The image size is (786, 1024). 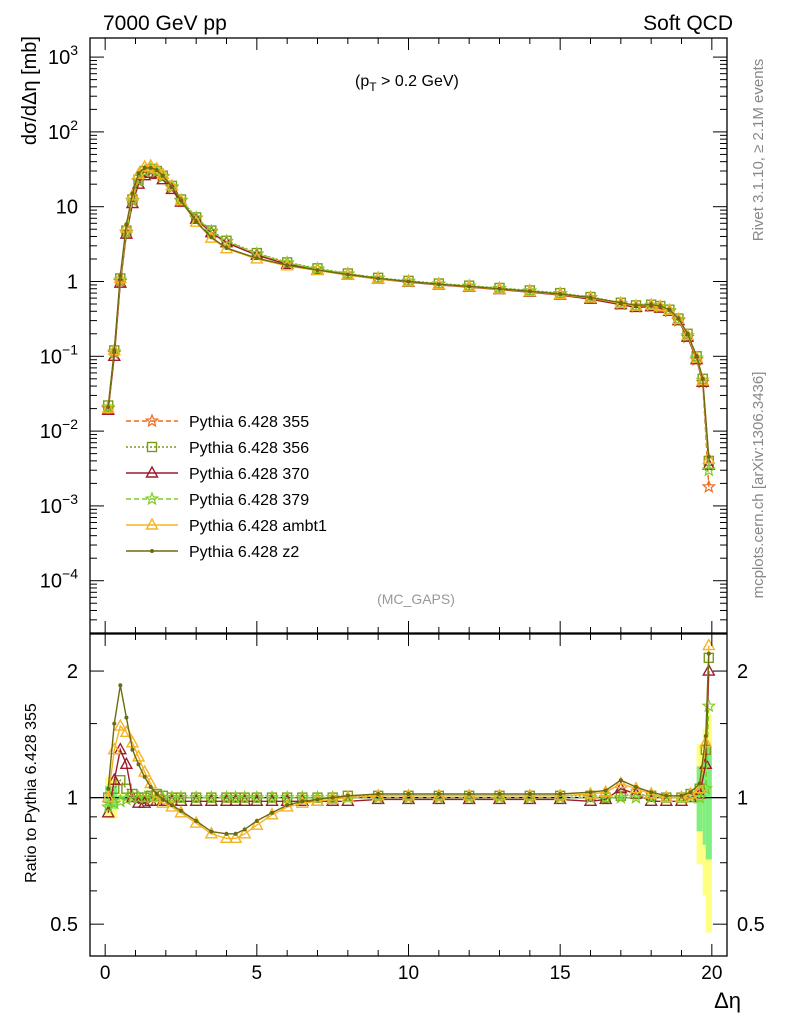 What do you see at coordinates (72, 283) in the screenshot?
I see `main-y-tick-label: 1` at bounding box center [72, 283].